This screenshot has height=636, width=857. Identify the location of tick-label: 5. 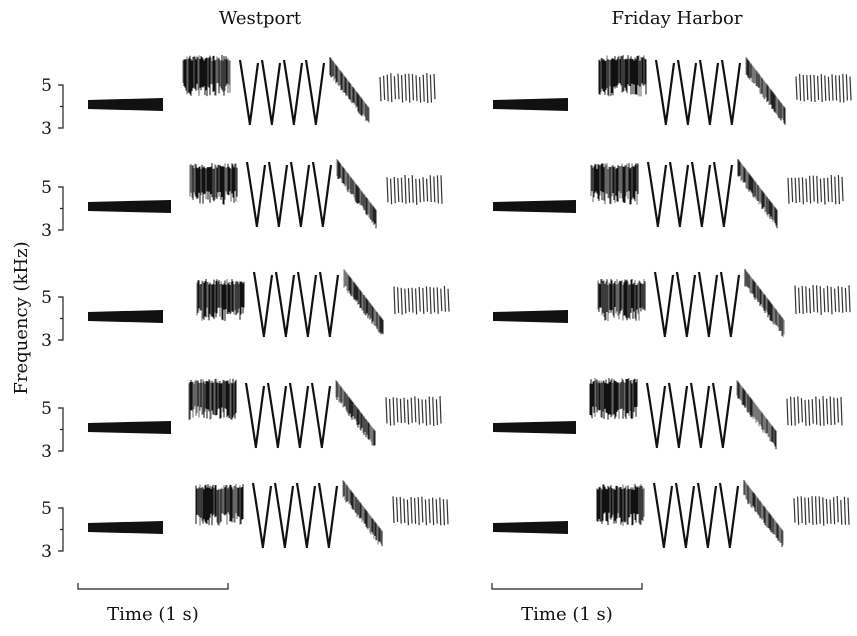
(46, 509).